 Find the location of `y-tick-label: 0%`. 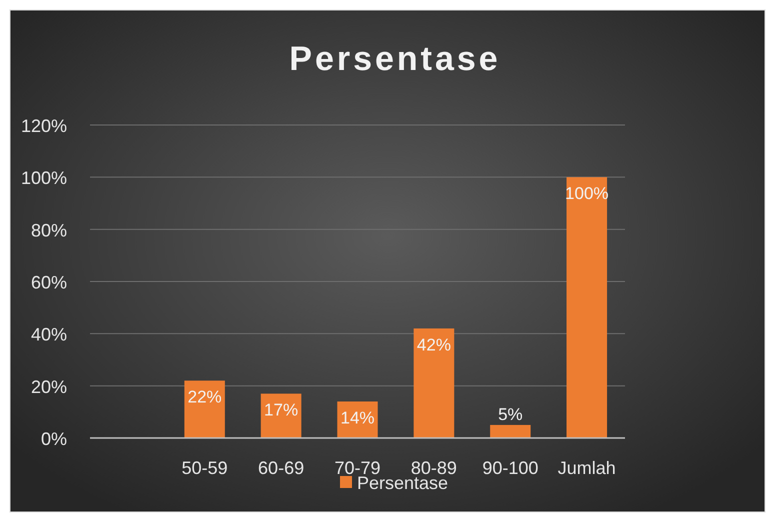

y-tick-label: 0% is located at coordinates (53, 439).